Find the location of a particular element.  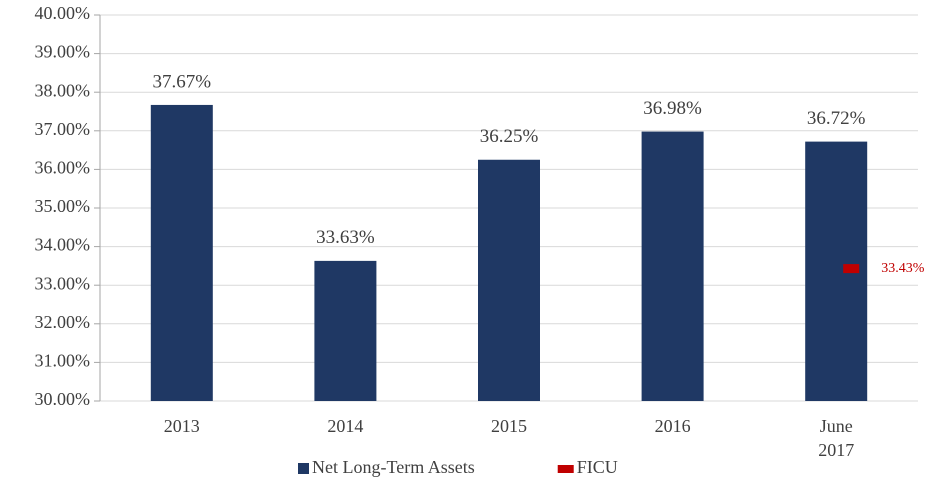

marker is located at coordinates (851, 269).